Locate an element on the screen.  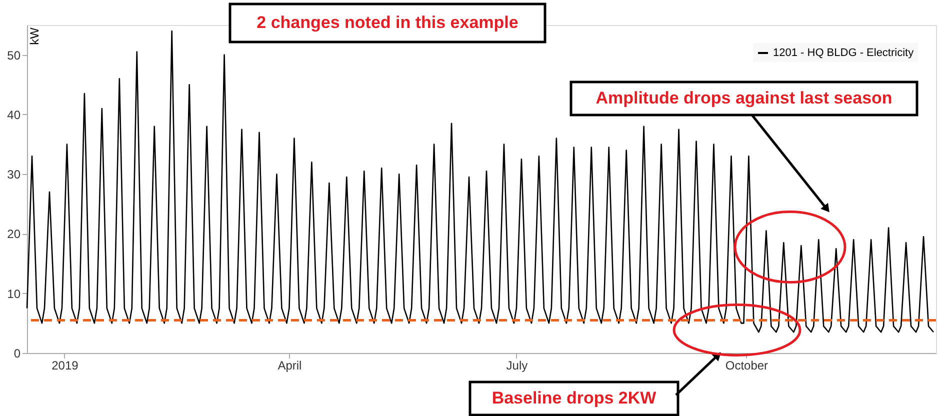
y-axis-title: kW is located at coordinates (35, 35).